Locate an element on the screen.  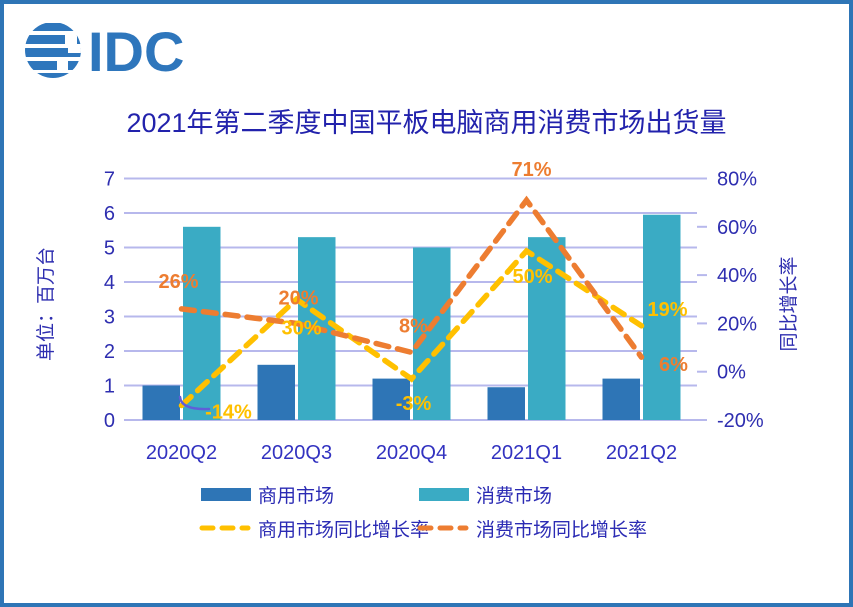
legend-label-consumer-bar: 消费市场 is located at coordinates (514, 496).